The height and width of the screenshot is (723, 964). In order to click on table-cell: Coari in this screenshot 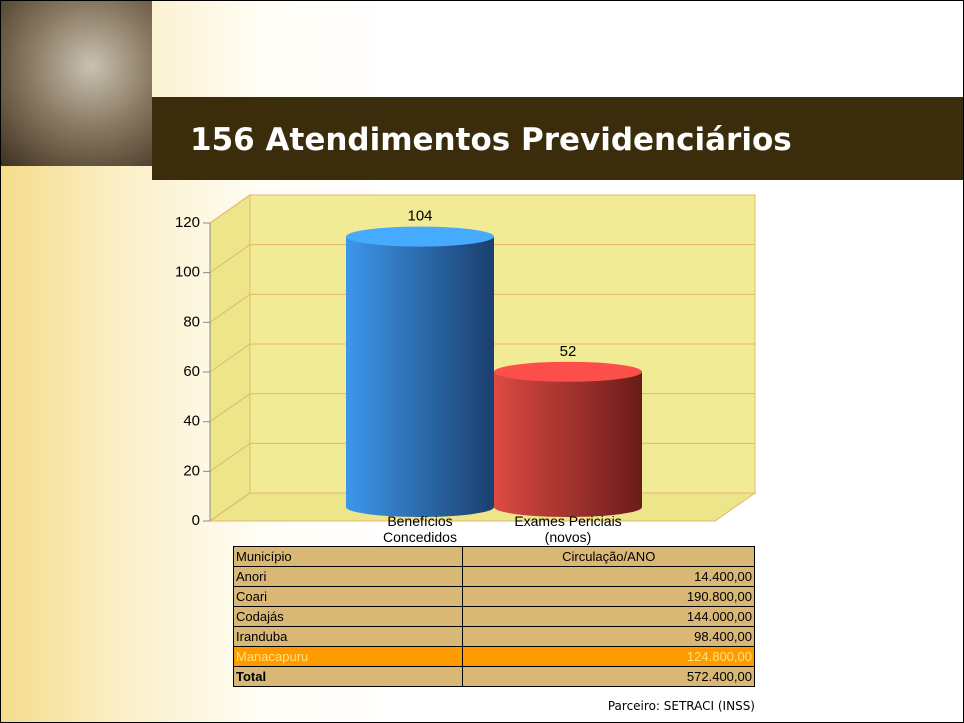, I will do `click(348, 596)`.